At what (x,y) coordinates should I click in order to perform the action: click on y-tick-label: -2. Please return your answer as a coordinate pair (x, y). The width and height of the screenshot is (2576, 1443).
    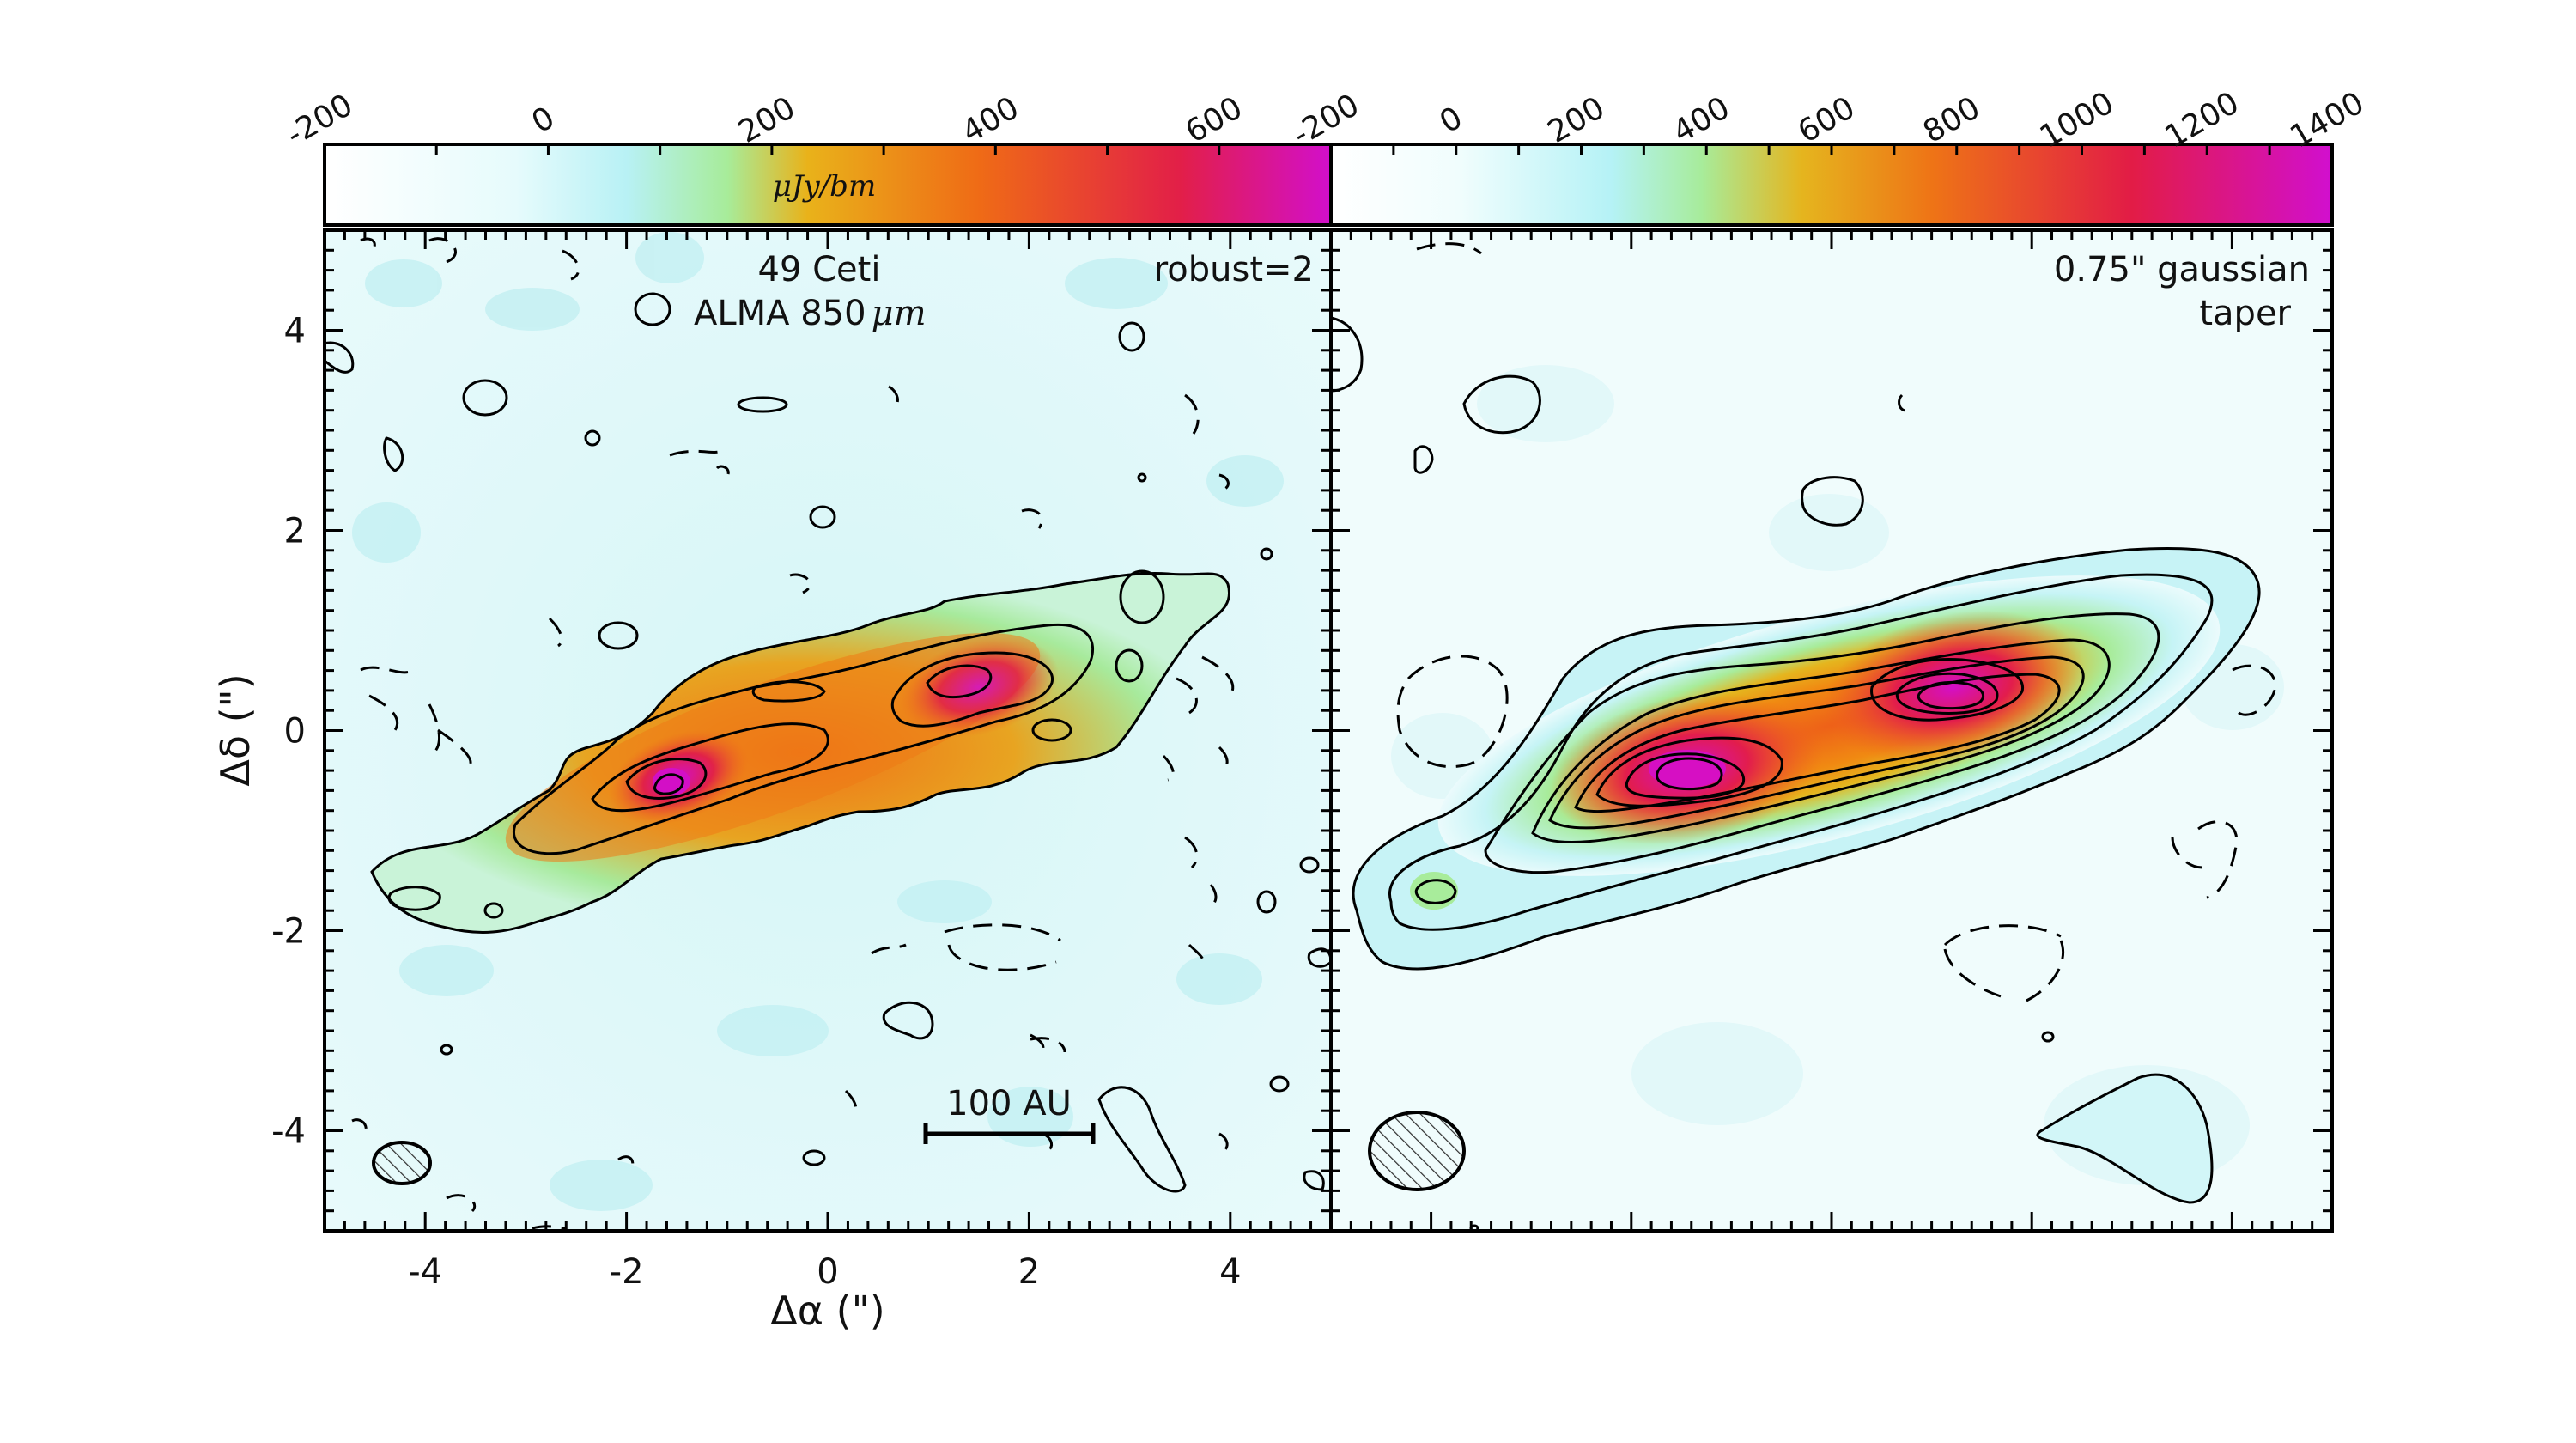
    Looking at the image, I should click on (289, 932).